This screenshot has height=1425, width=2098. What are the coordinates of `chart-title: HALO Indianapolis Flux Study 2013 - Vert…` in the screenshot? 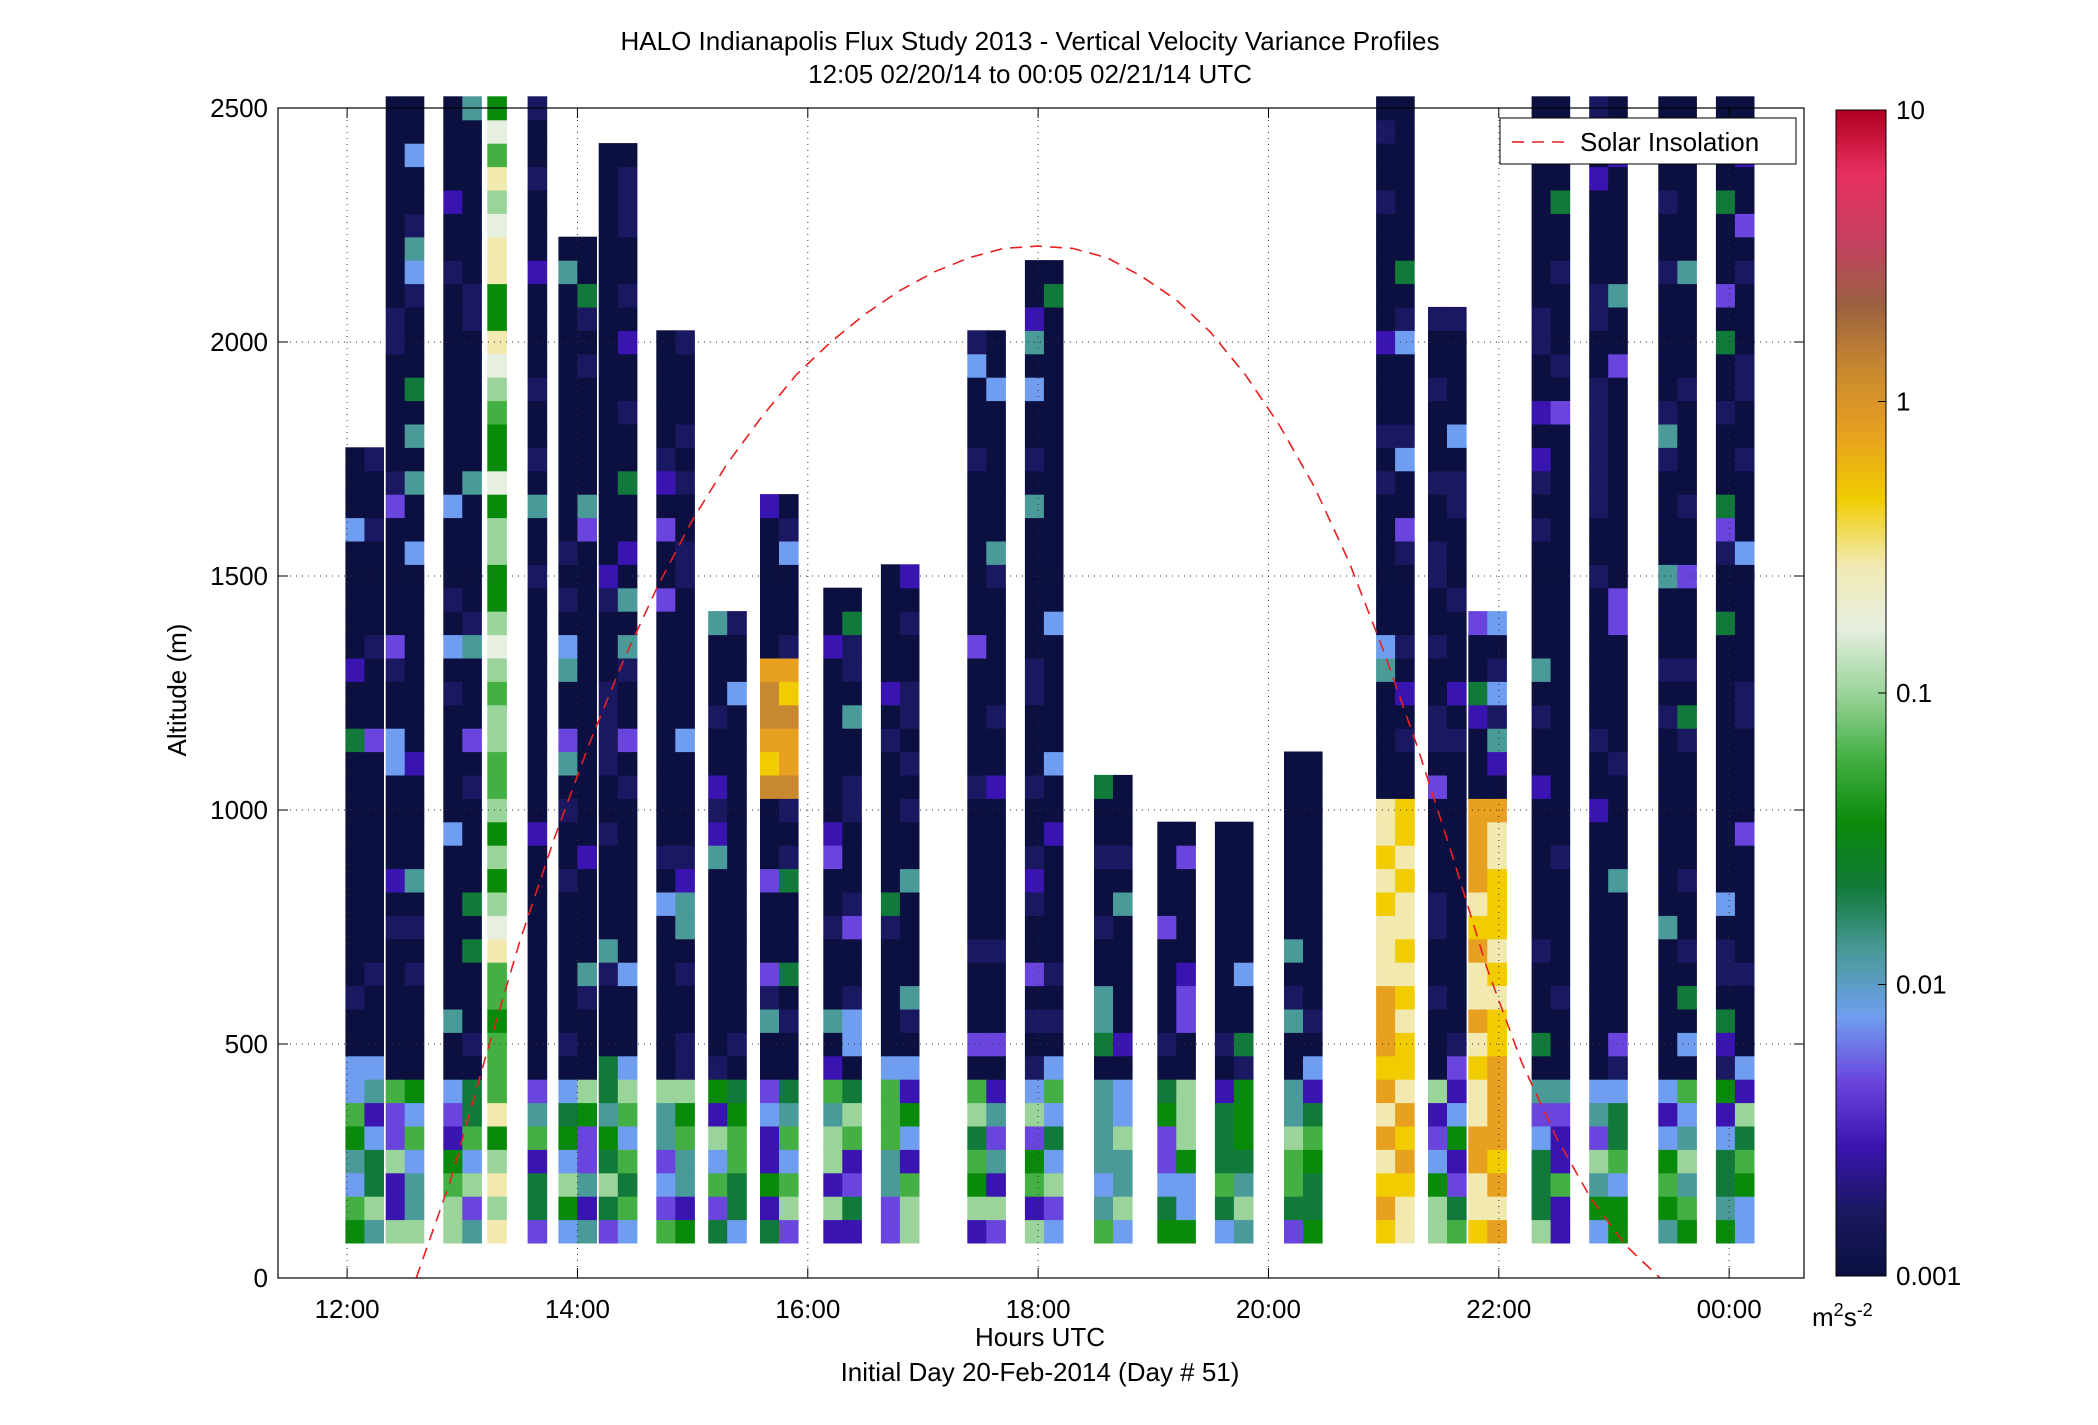 It's located at (1030, 41).